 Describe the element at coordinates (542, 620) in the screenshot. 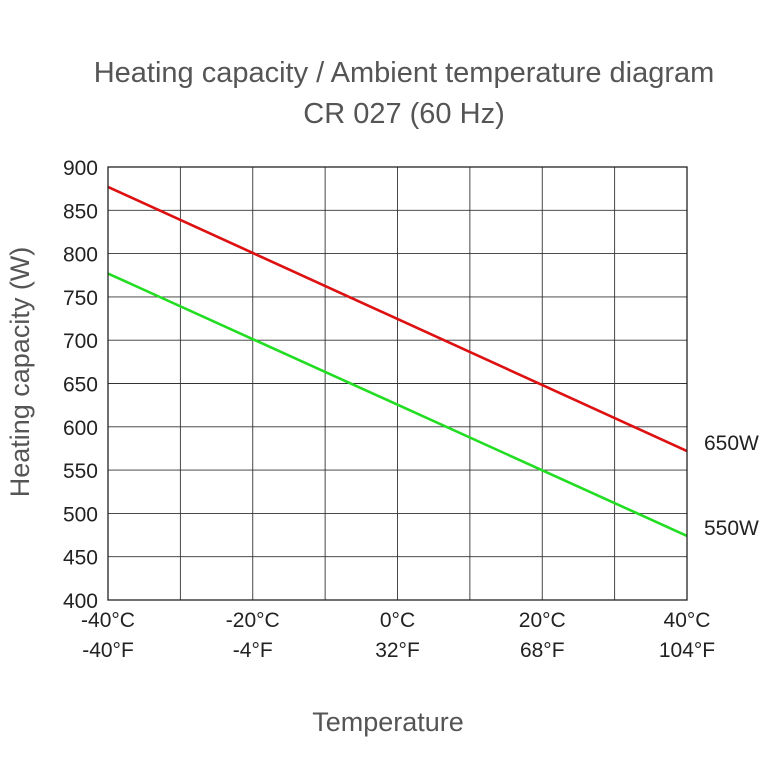

I see `x-tick-label-celsius: 20°C` at that location.